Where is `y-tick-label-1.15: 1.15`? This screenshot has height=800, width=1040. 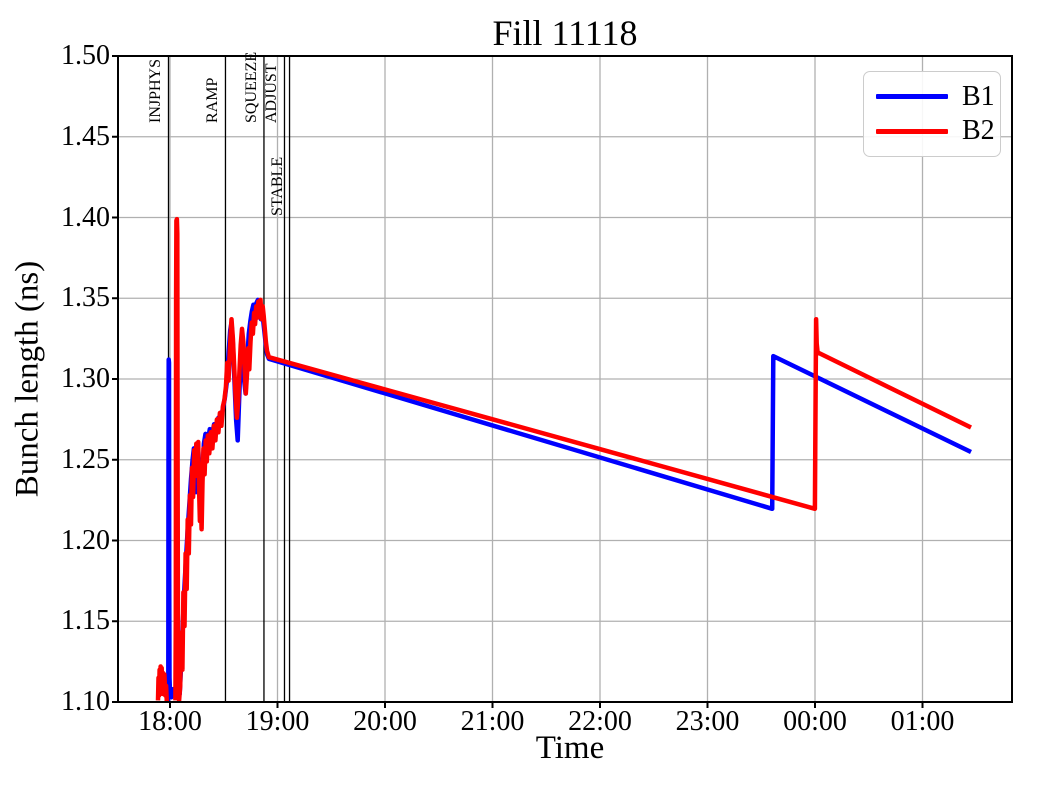 y-tick-label-1.15: 1.15 is located at coordinates (85, 621).